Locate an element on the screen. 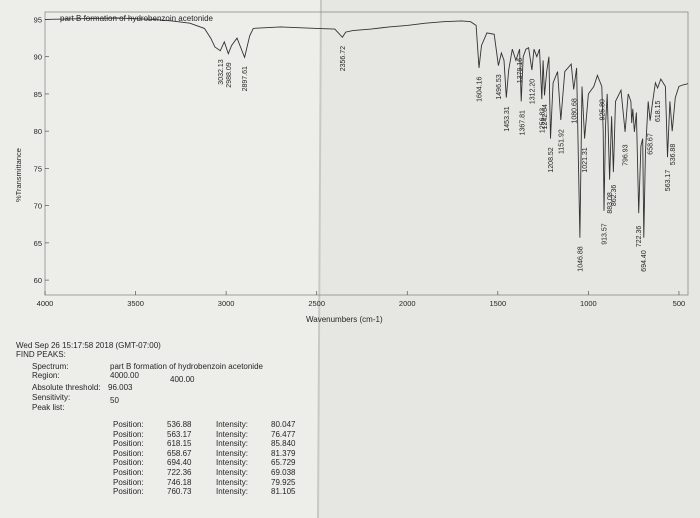 The width and height of the screenshot is (700, 518). peak-row: Position: 563.17 Intensity: 76.477 is located at coordinates (223, 435).